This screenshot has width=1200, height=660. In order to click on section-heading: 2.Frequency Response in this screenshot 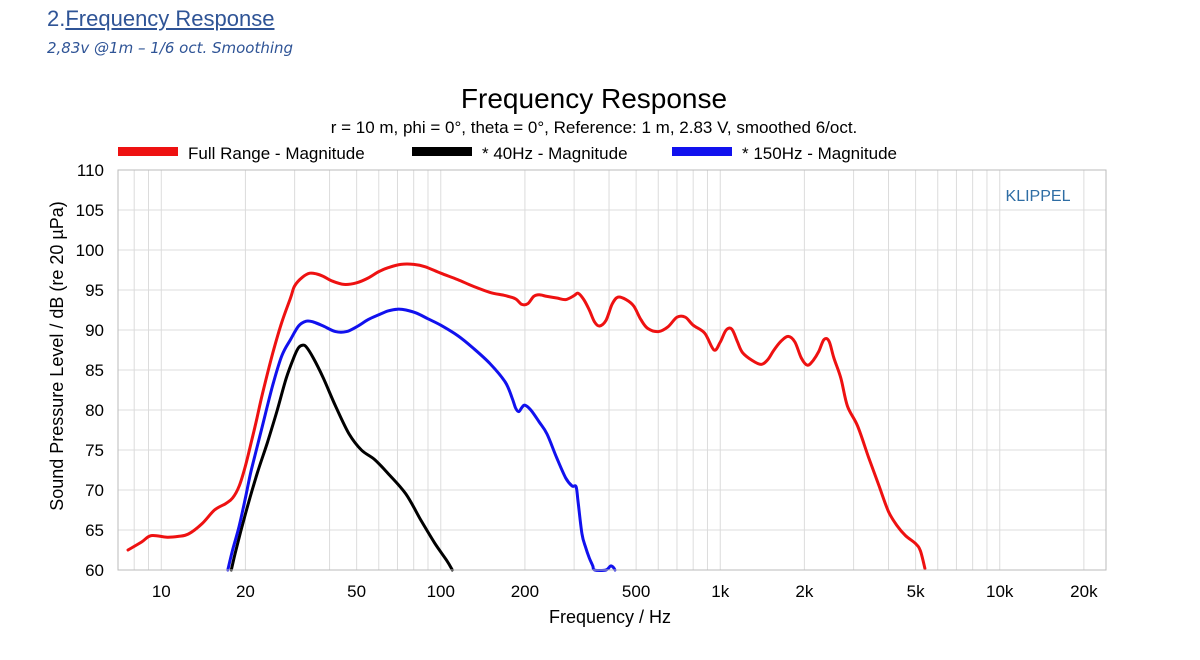, I will do `click(160, 19)`.